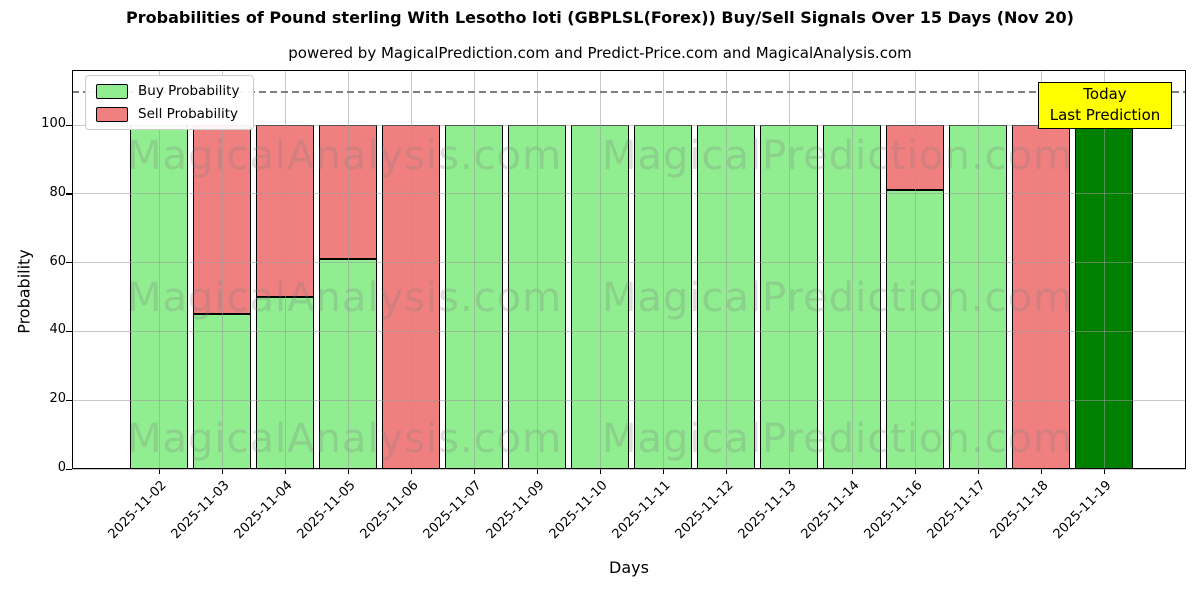 This screenshot has width=1200, height=600. I want to click on y-tick-label: 20, so click(57, 399).